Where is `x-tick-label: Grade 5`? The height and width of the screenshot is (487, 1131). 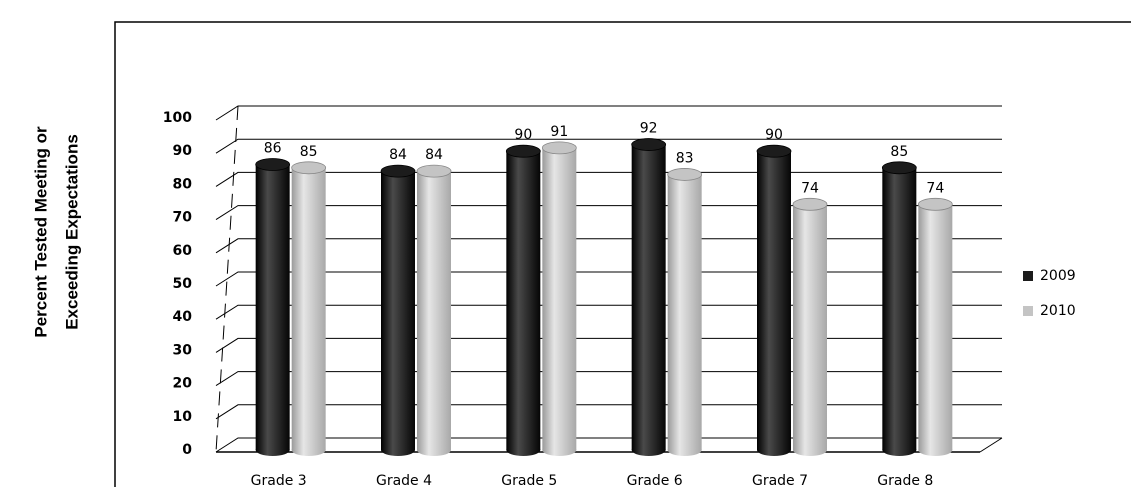 x-tick-label: Grade 5 is located at coordinates (529, 480).